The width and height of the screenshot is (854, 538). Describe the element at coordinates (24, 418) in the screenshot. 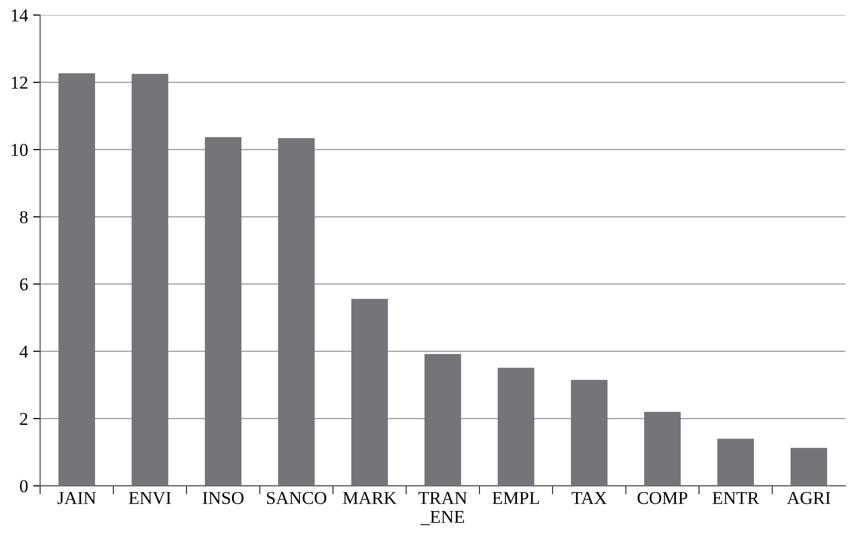

I see `y-tick-label: 2` at that location.